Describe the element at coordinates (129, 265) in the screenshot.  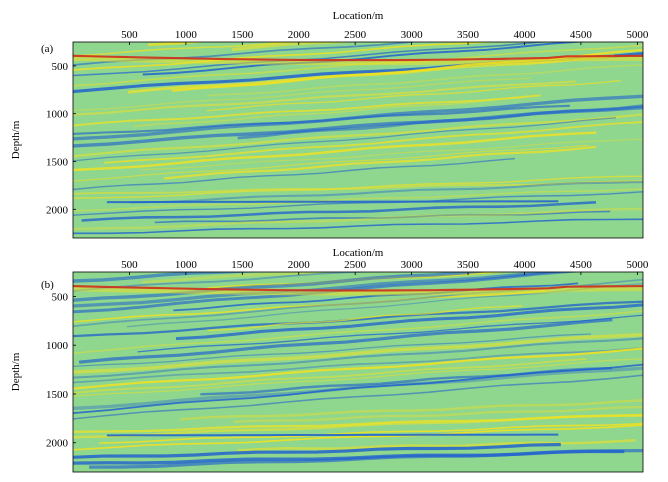
I see `x-tick-label: 500` at that location.